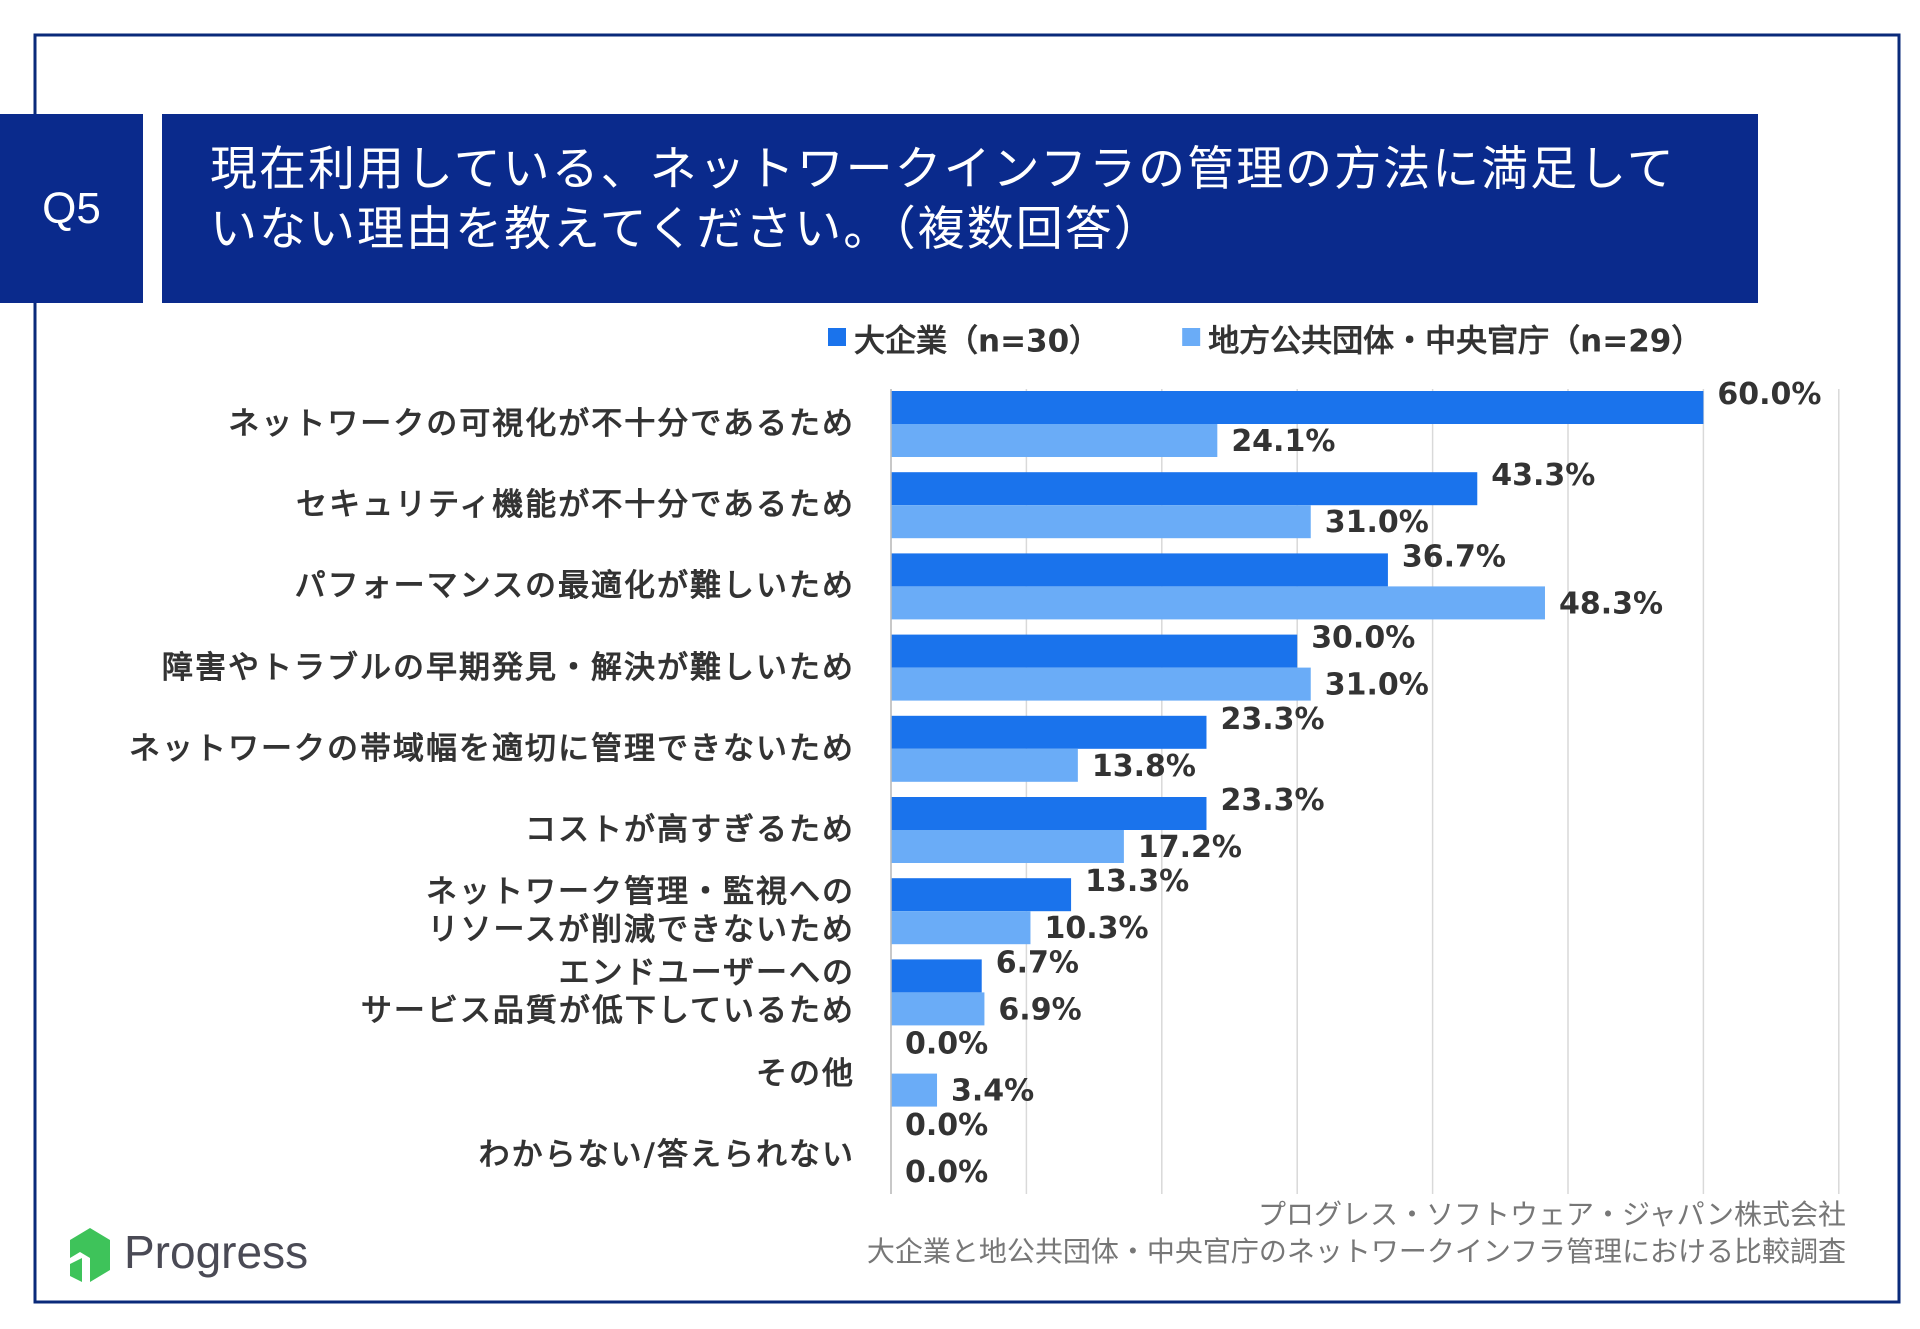 The width and height of the screenshot is (1920, 1329). What do you see at coordinates (492, 748) in the screenshot?
I see `category-label: ネットワークの帯域幅を適切に管理できないため` at bounding box center [492, 748].